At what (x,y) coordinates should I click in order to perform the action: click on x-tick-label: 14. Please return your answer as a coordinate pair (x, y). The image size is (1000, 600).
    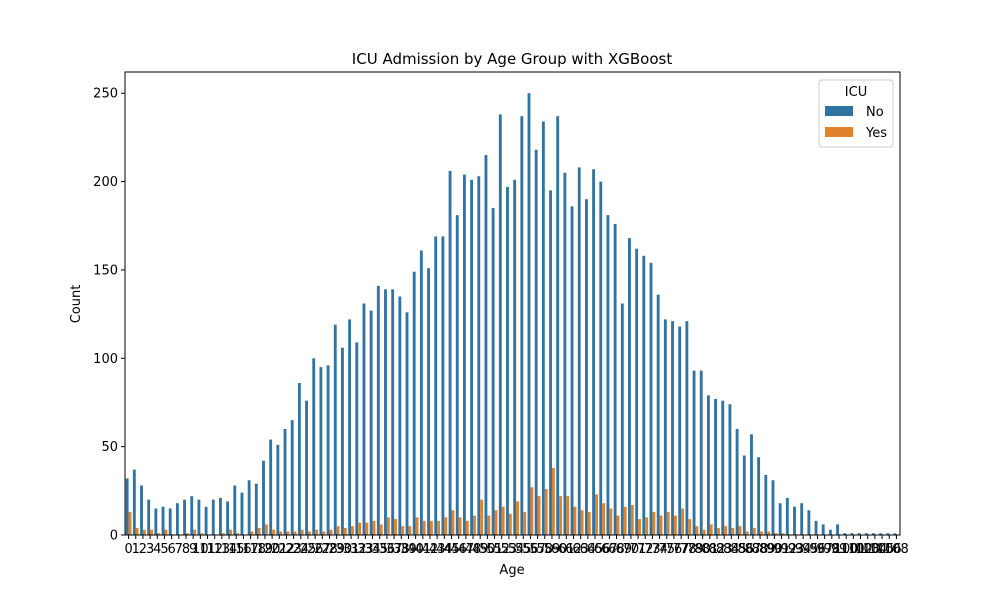
    Looking at the image, I should click on (229, 549).